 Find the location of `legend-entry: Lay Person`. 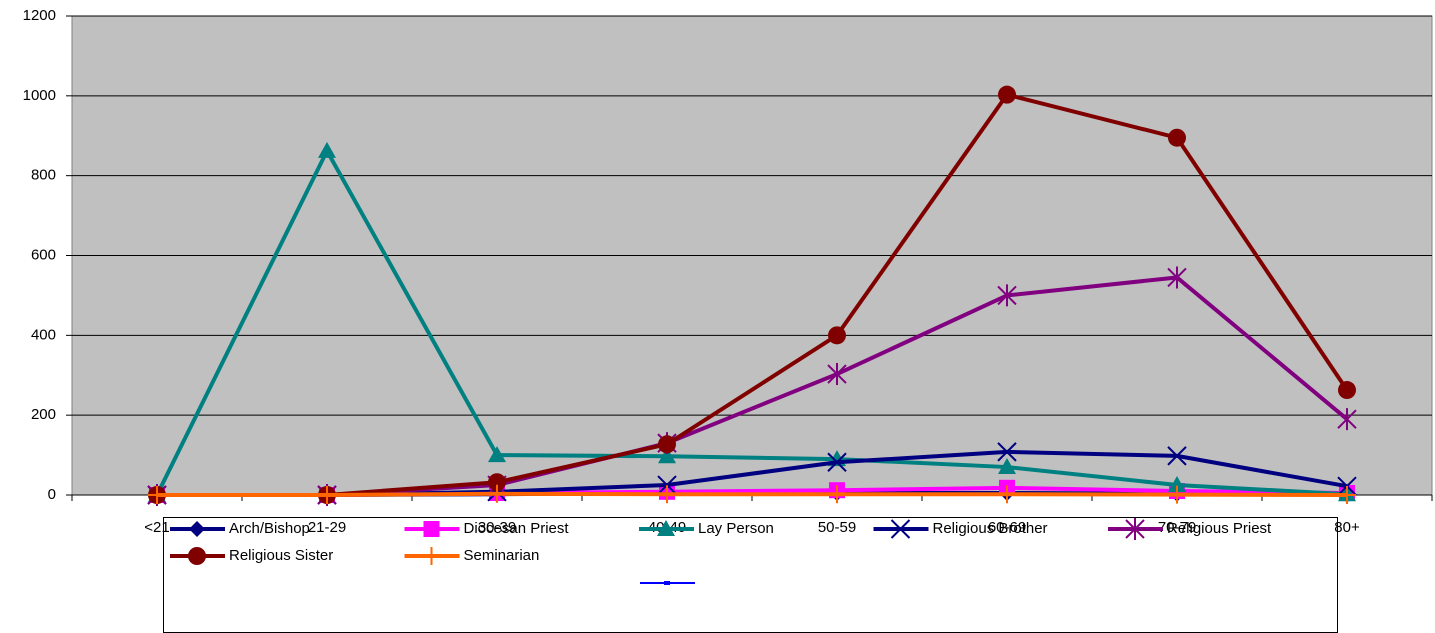

legend-entry: Lay Person is located at coordinates (706, 528).